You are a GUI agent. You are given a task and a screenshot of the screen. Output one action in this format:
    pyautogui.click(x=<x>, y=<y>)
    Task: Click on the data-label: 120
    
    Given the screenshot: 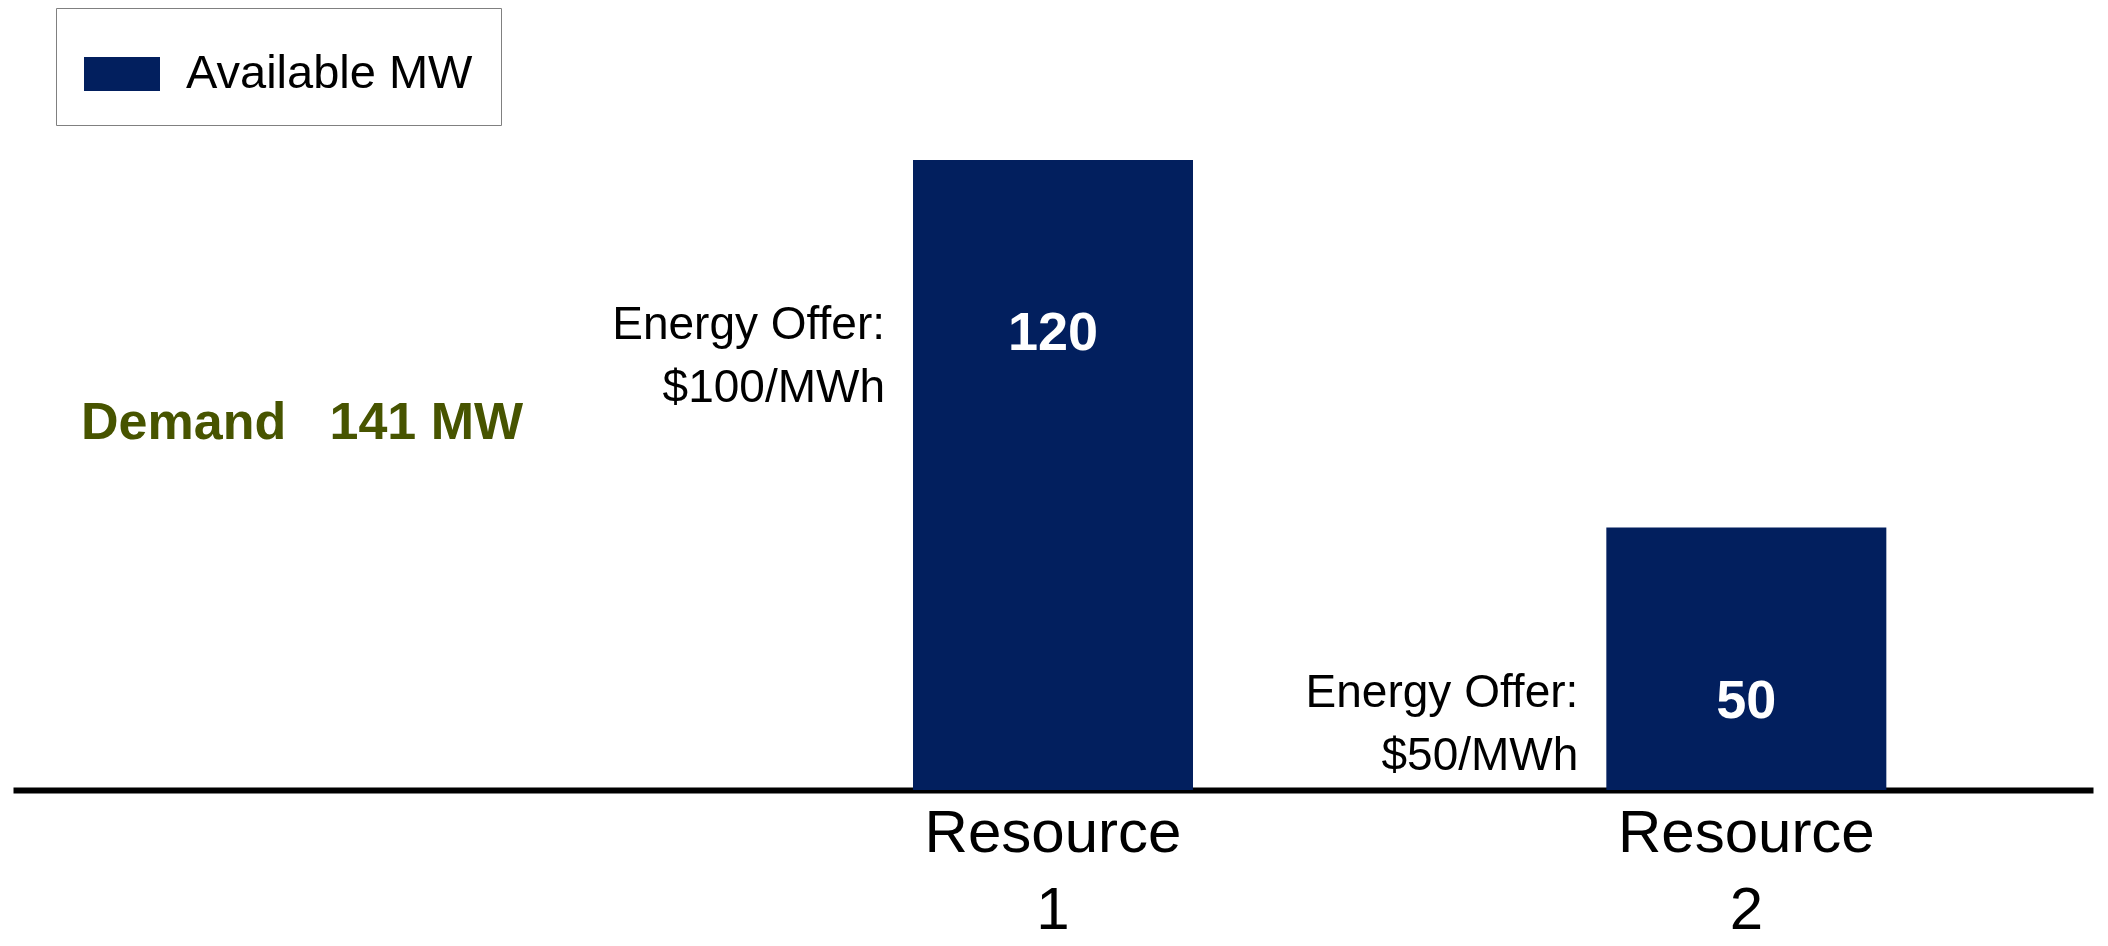 What is the action you would take?
    pyautogui.click(x=1053, y=331)
    